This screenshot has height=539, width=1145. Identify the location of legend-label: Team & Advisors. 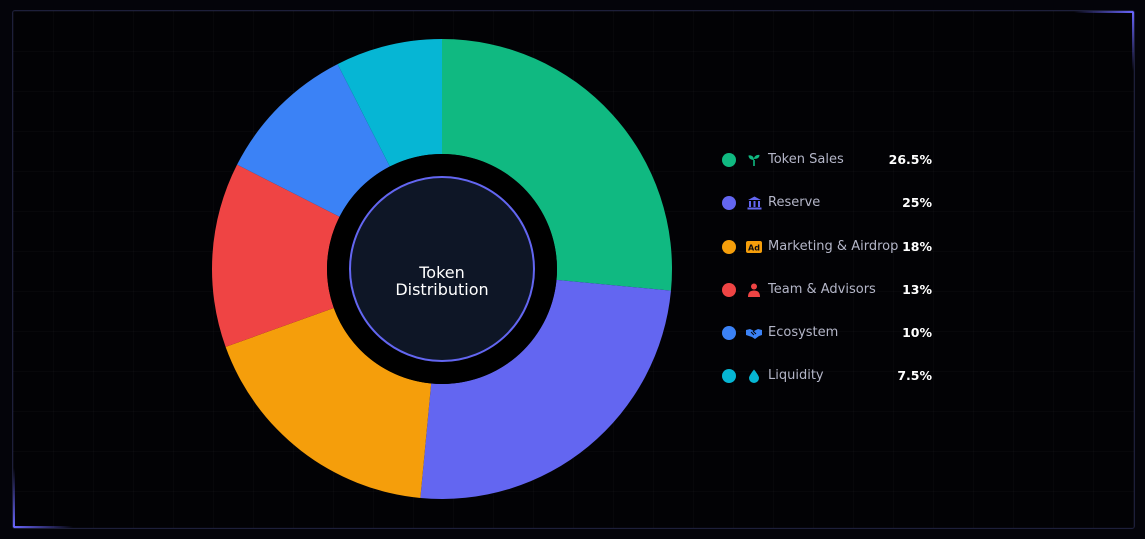
(822, 289).